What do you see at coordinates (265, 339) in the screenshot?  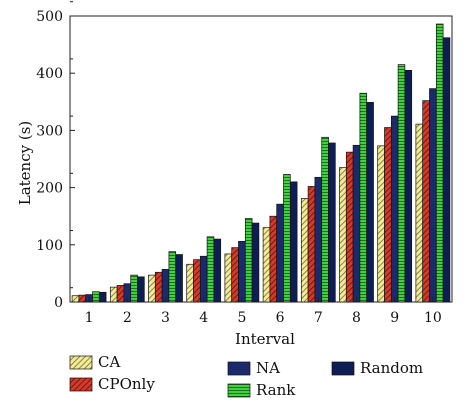 I see `x-axis-title: Interval` at bounding box center [265, 339].